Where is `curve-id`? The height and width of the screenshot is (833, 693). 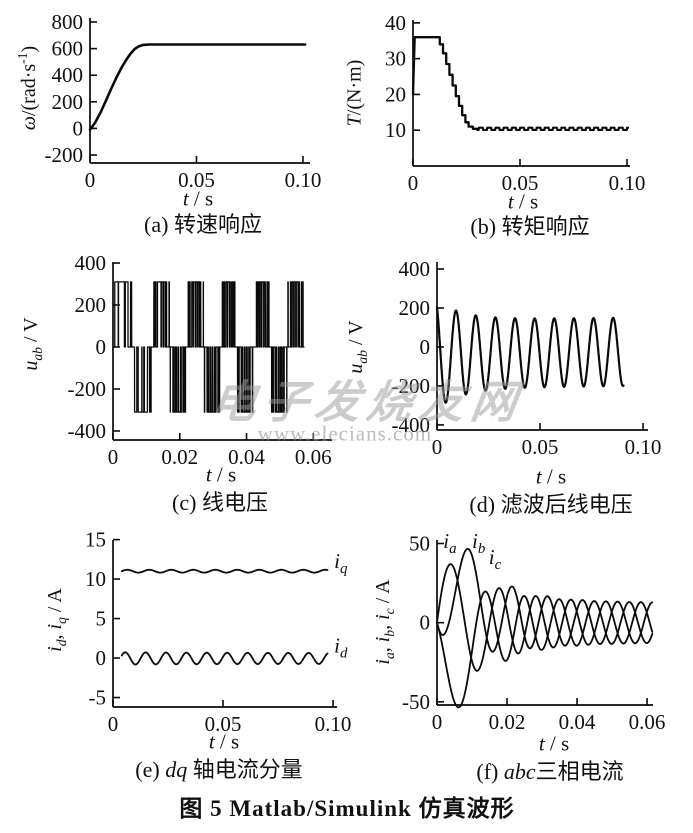
curve-id is located at coordinates (224, 658).